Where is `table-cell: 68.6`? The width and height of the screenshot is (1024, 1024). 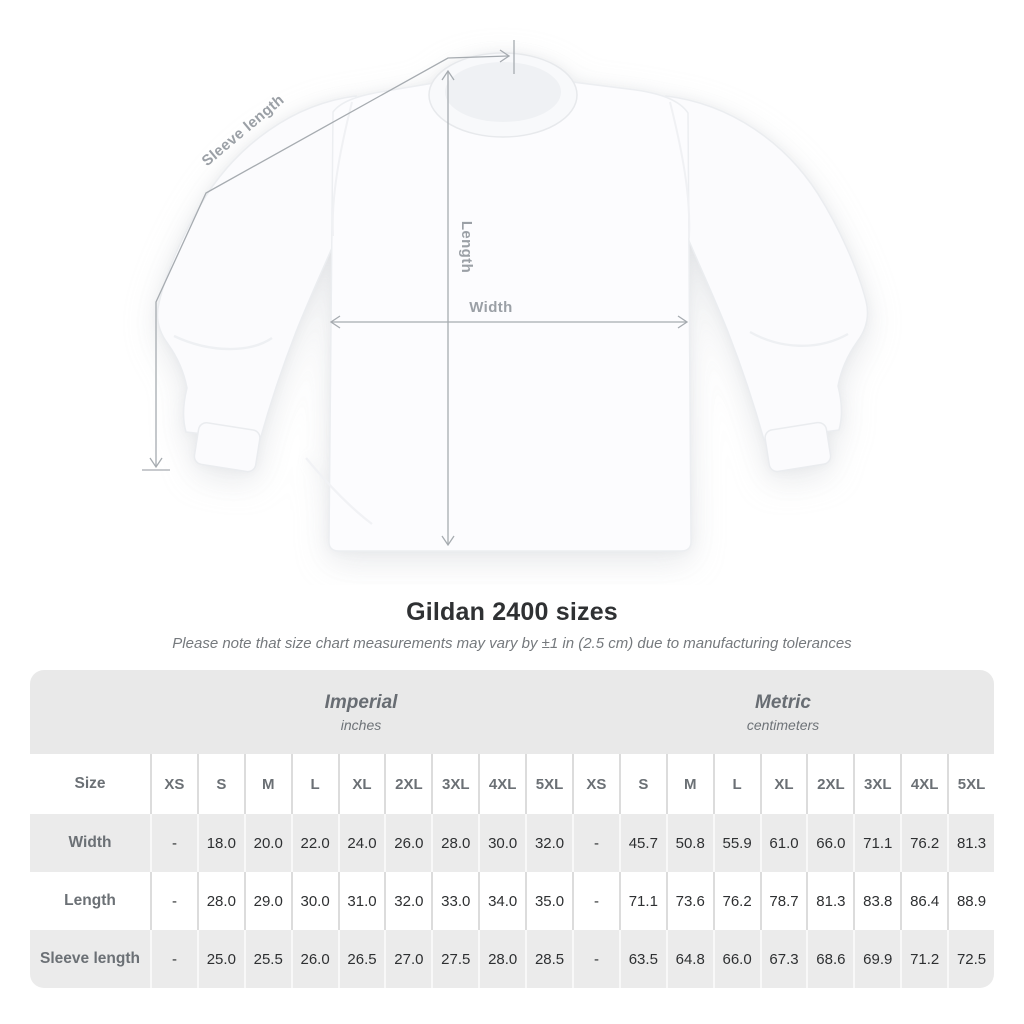
table-cell: 68.6 is located at coordinates (829, 959).